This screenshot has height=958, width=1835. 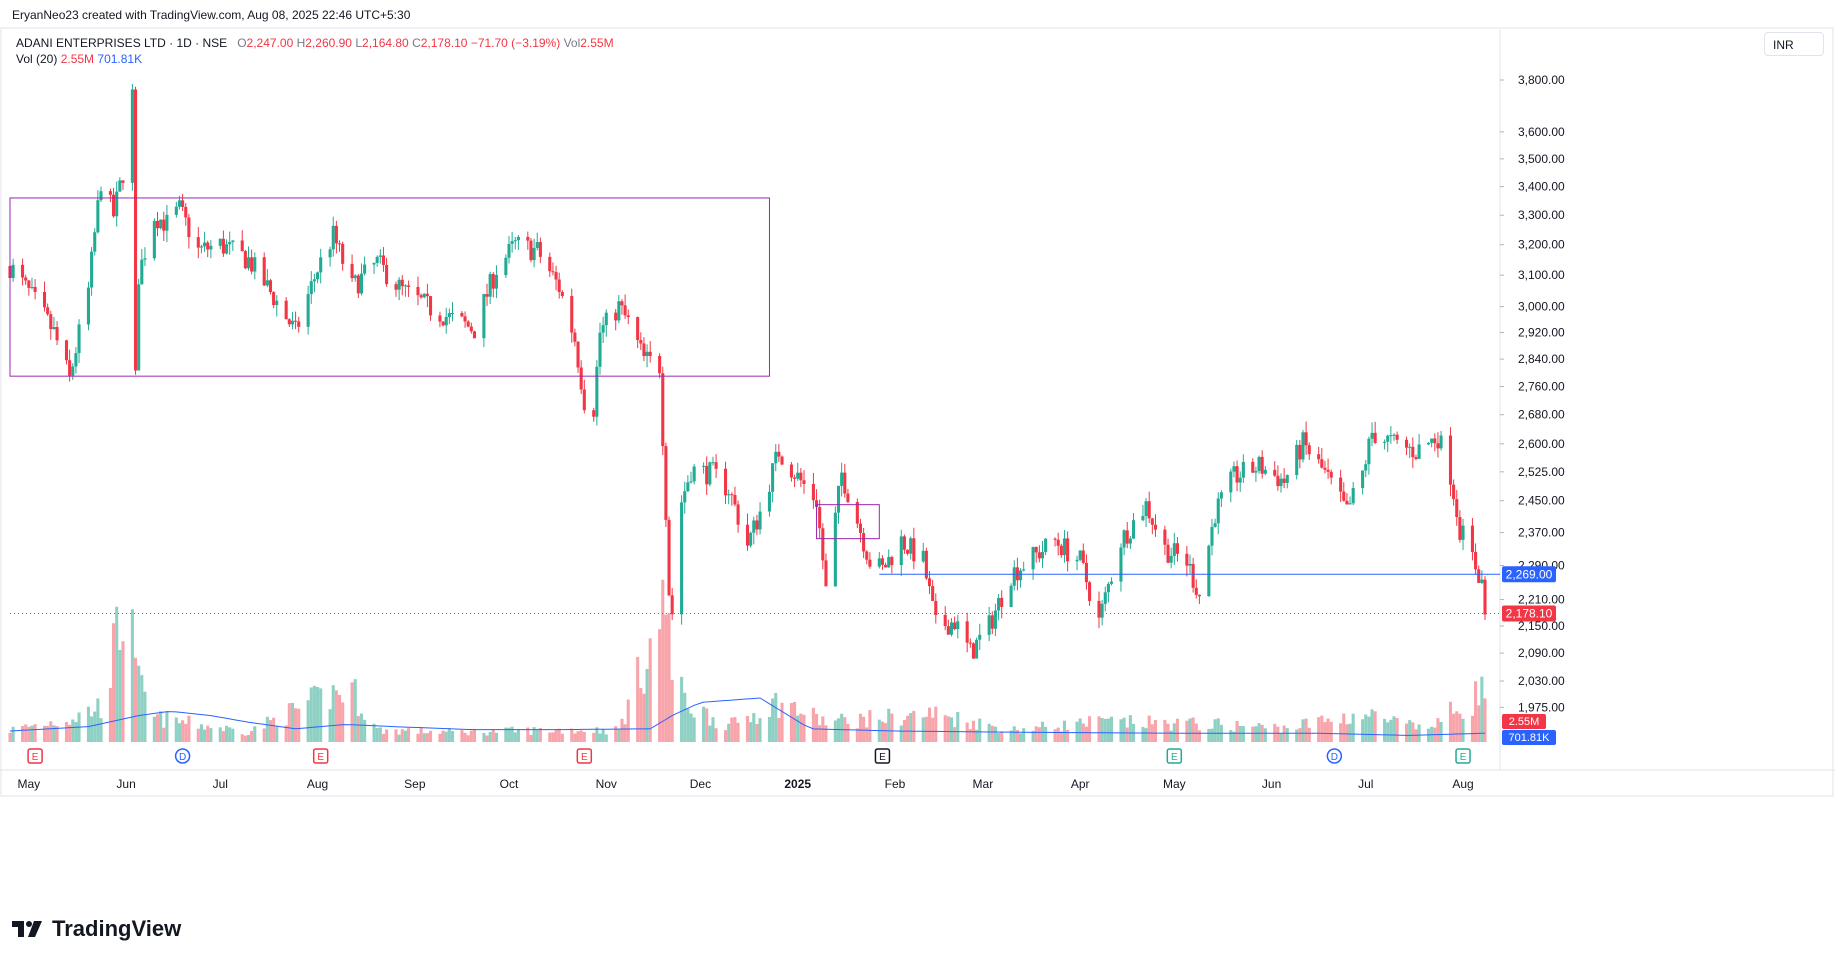 What do you see at coordinates (1541, 681) in the screenshot?
I see `y-tick-label: 2,030.00` at bounding box center [1541, 681].